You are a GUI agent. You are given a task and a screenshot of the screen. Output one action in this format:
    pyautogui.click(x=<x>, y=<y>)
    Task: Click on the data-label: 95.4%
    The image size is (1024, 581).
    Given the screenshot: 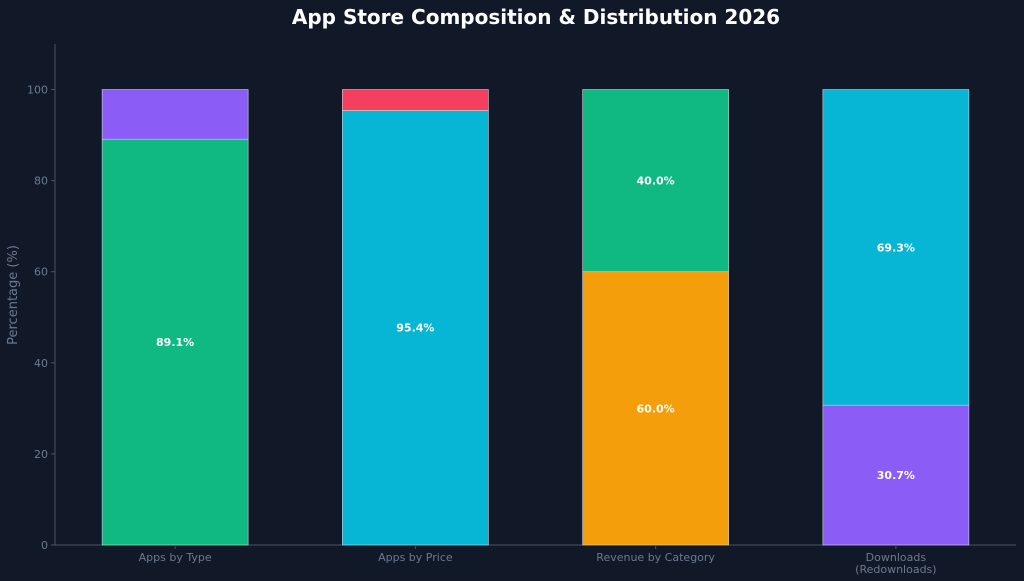 What is the action you would take?
    pyautogui.click(x=415, y=328)
    